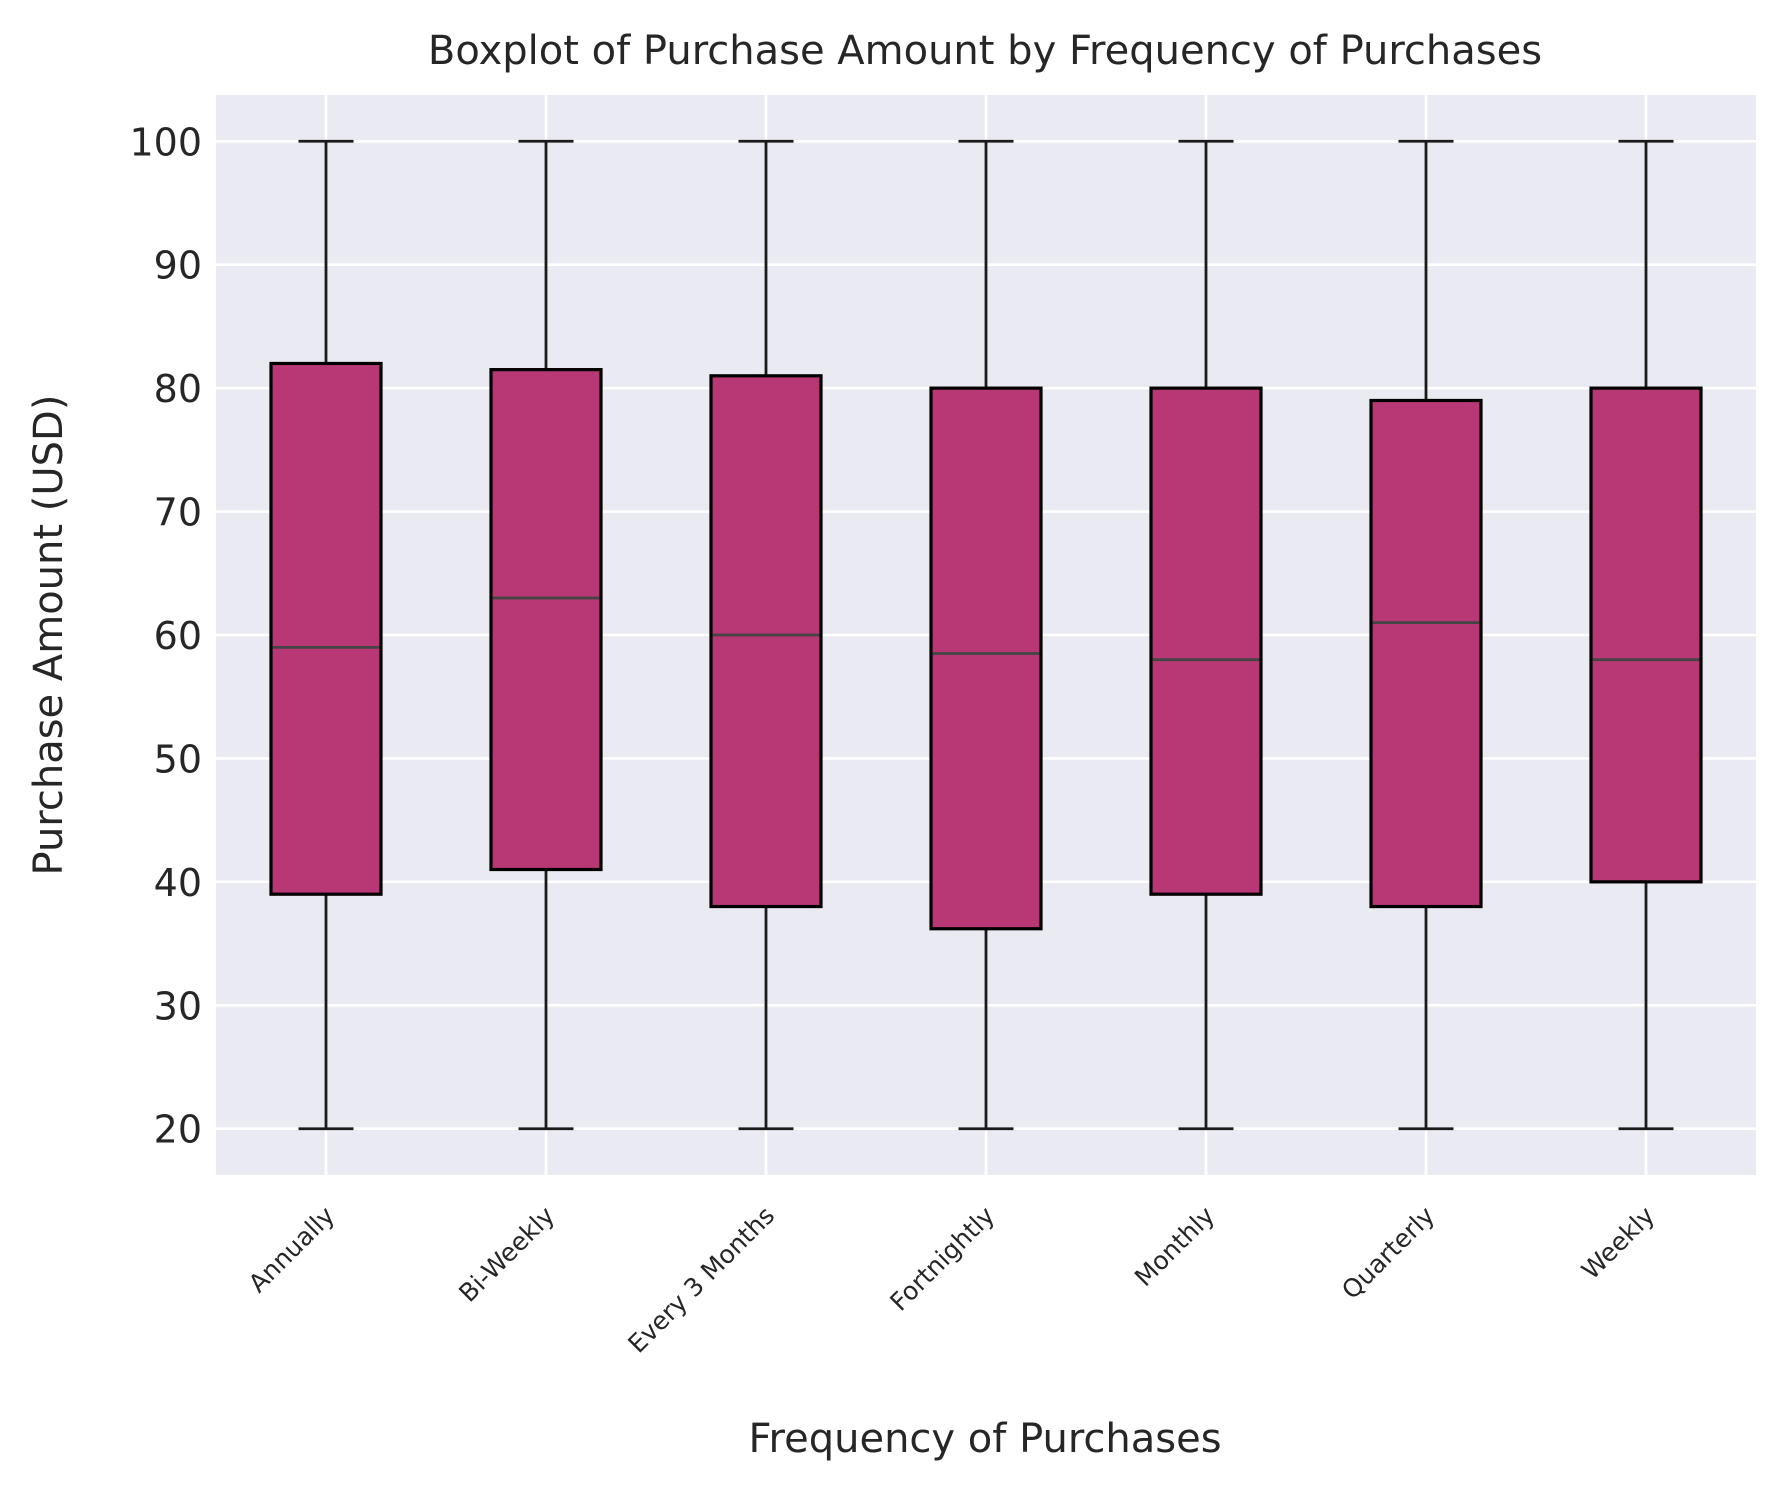  What do you see at coordinates (178, 1130) in the screenshot?
I see `y-tick-label: 20` at bounding box center [178, 1130].